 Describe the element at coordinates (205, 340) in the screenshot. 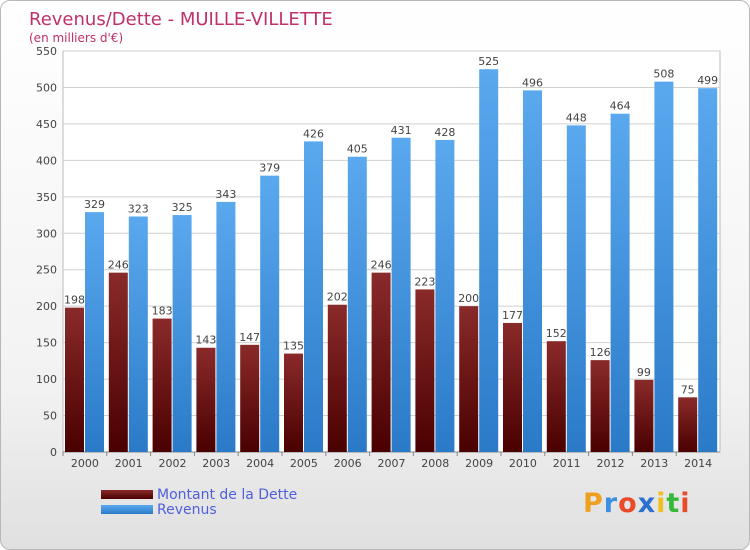

I see `data-label-debt: 143` at that location.